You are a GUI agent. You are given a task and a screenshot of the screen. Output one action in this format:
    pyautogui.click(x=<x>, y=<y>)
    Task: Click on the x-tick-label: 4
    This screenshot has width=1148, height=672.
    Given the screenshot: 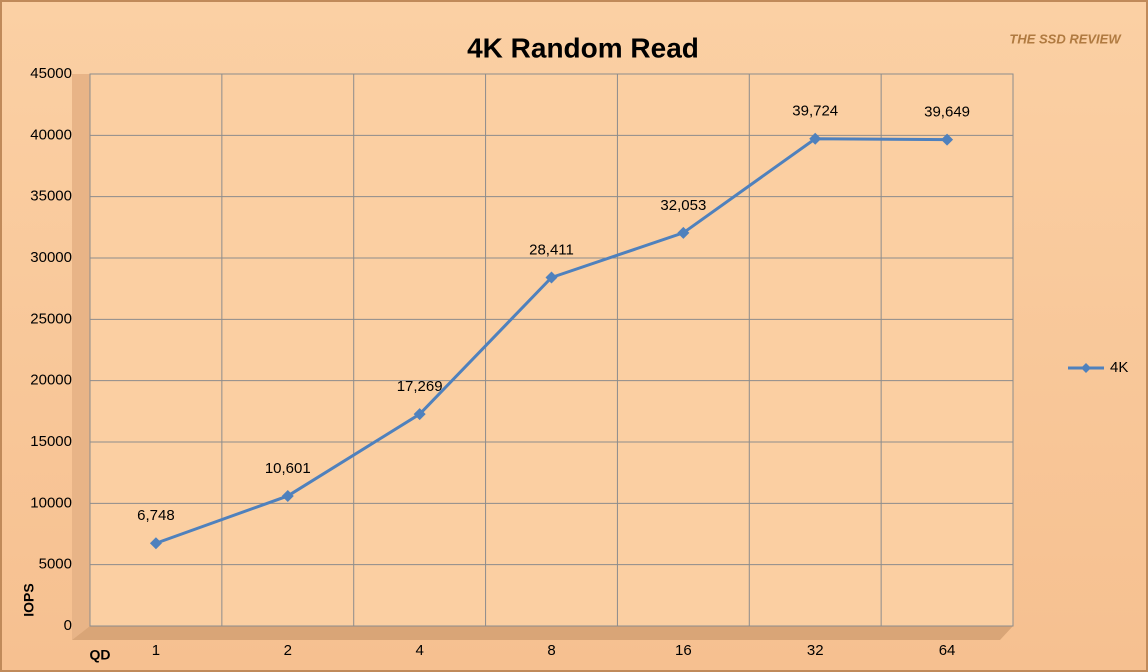 What is the action you would take?
    pyautogui.click(x=419, y=650)
    